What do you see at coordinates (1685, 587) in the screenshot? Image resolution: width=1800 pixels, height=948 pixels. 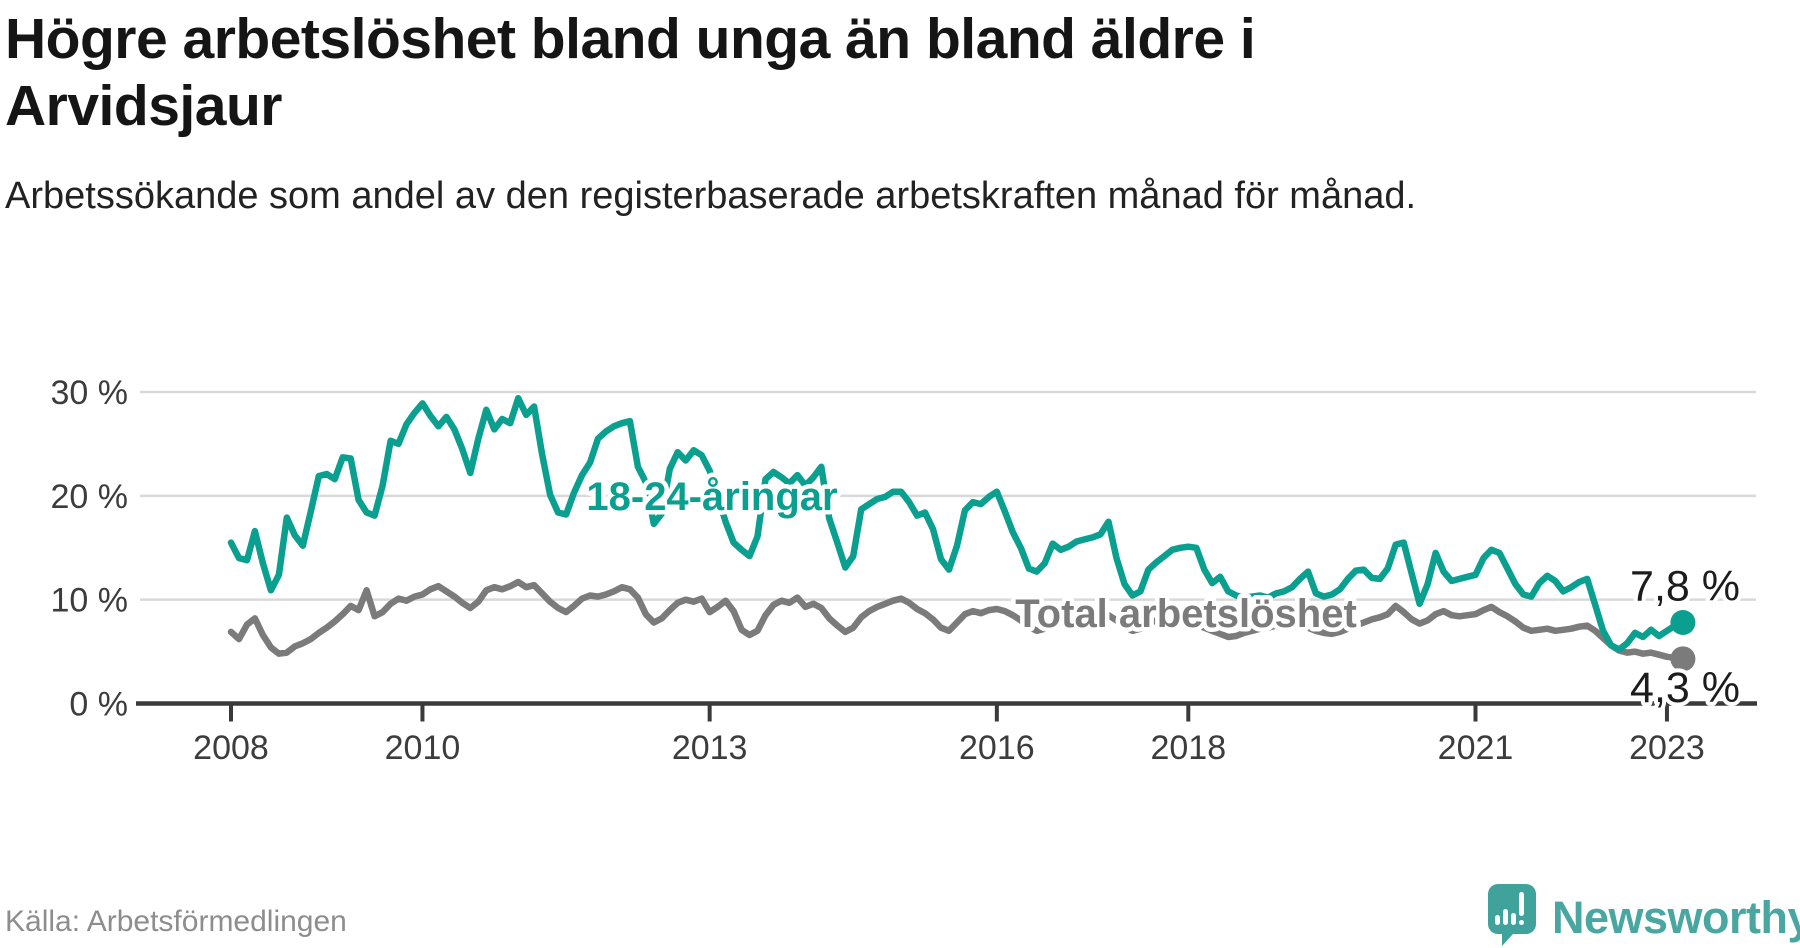 I see `end-value-label-0: 7,8 %` at bounding box center [1685, 587].